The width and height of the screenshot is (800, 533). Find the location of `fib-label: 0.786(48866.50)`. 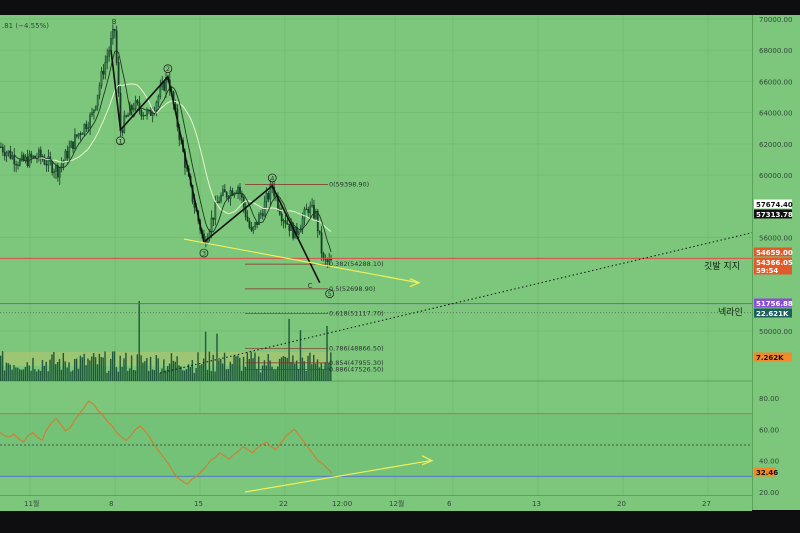

fib-label: 0.786(48866.50) is located at coordinates (356, 349).